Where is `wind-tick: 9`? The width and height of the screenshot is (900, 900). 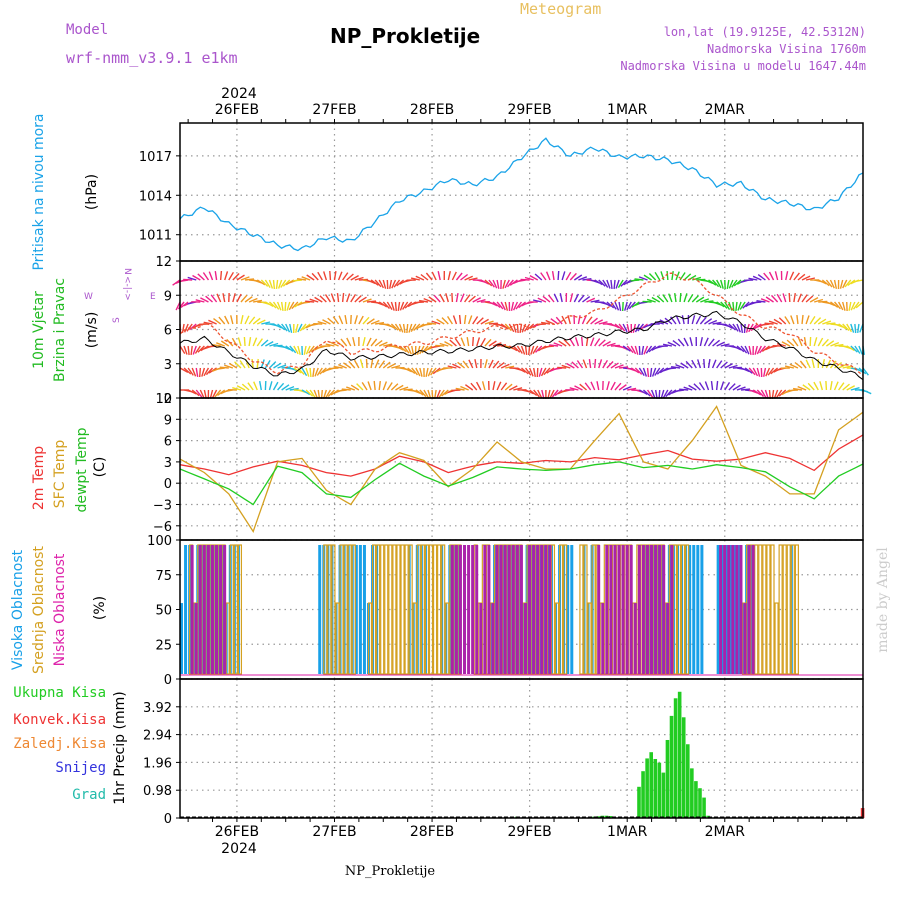
wind-tick: 9 is located at coordinates (168, 296).